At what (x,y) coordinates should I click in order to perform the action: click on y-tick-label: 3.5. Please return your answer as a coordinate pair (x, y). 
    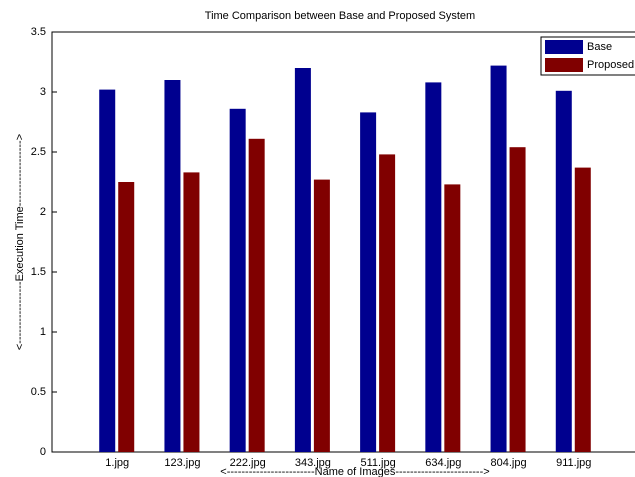
    Looking at the image, I should click on (38, 32).